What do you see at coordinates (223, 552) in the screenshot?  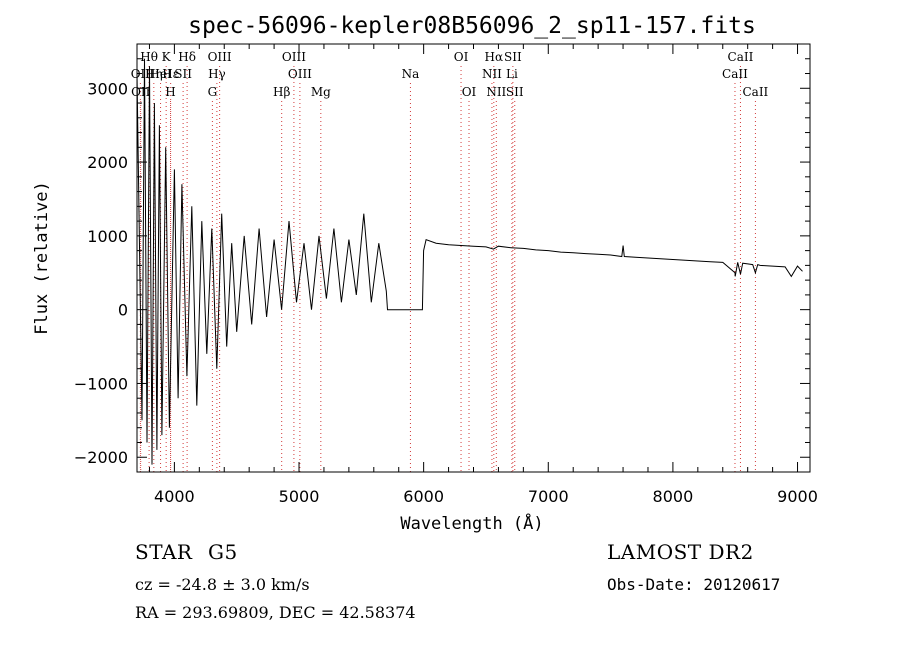 I see `subclass: G5` at bounding box center [223, 552].